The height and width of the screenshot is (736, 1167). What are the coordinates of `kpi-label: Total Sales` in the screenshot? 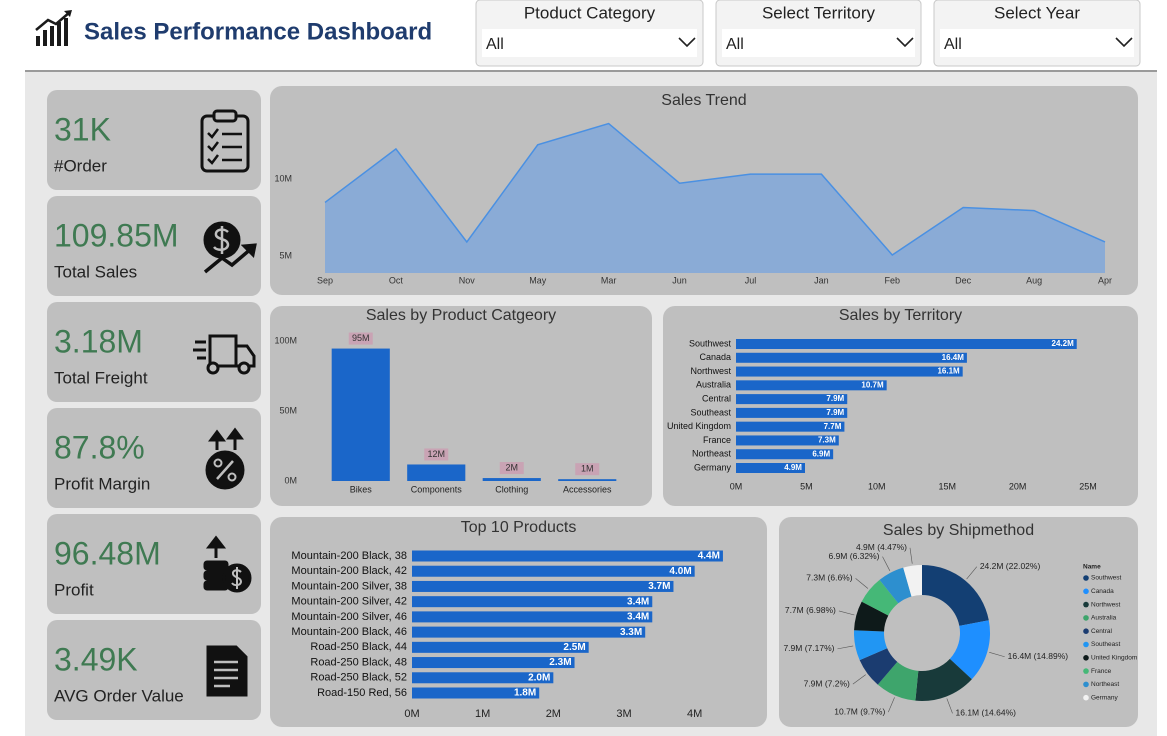 It's located at (95, 271).